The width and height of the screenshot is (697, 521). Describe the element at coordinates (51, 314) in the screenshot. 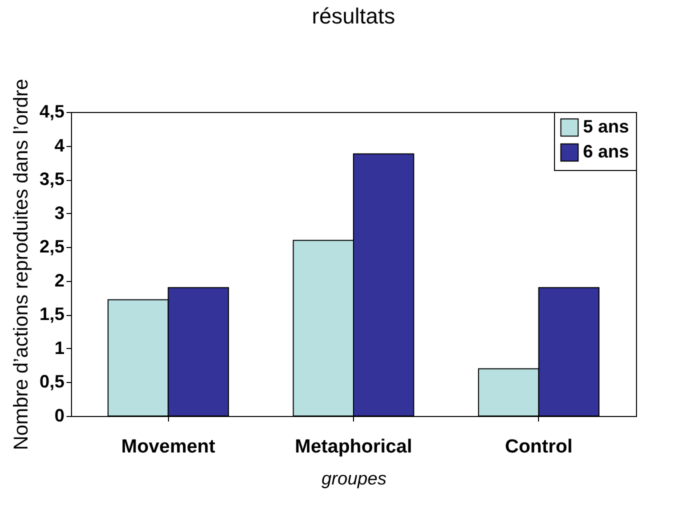

I see `y-tick-label: 1,5` at that location.